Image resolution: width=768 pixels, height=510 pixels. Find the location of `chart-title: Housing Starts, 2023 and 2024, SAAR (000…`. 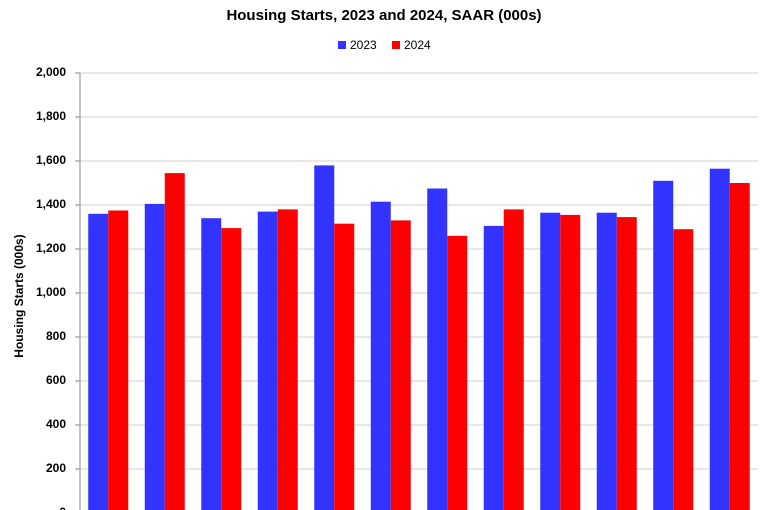

chart-title: Housing Starts, 2023 and 2024, SAAR (000… is located at coordinates (383, 15).